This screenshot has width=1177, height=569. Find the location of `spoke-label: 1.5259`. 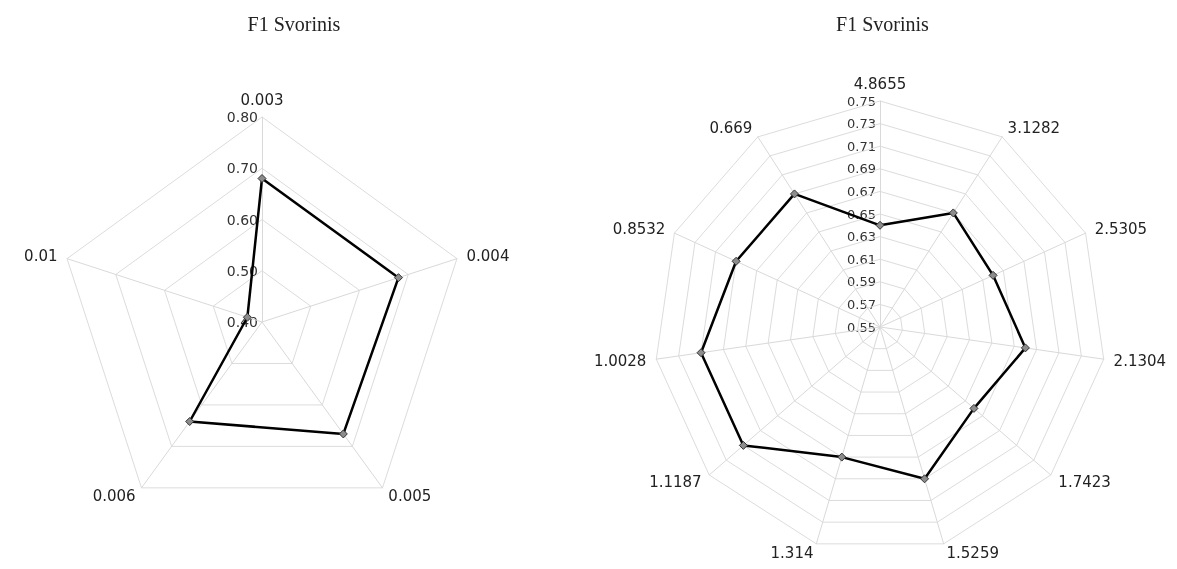

spoke-label: 1.5259 is located at coordinates (972, 553).